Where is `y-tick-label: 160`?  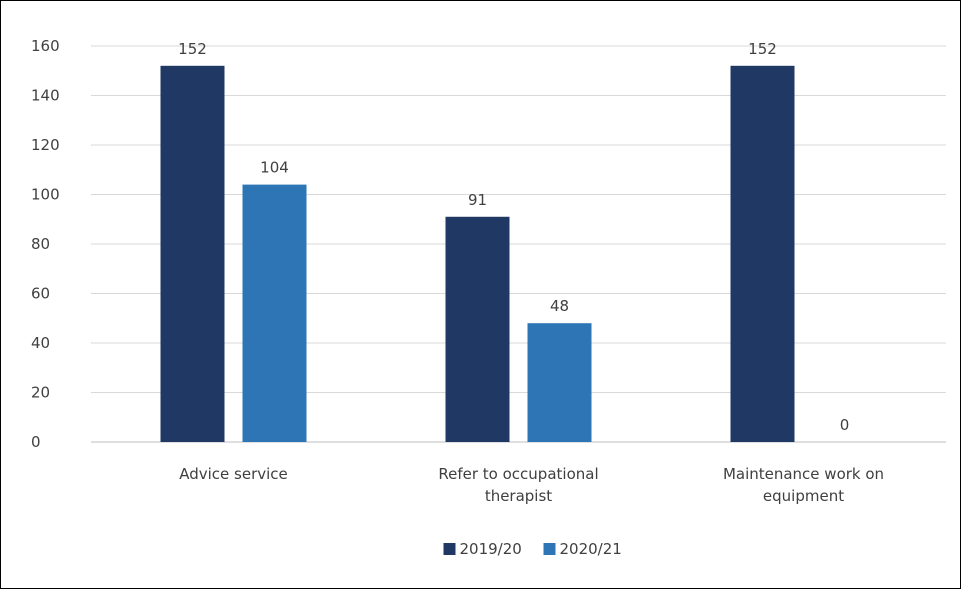 y-tick-label: 160 is located at coordinates (45, 46).